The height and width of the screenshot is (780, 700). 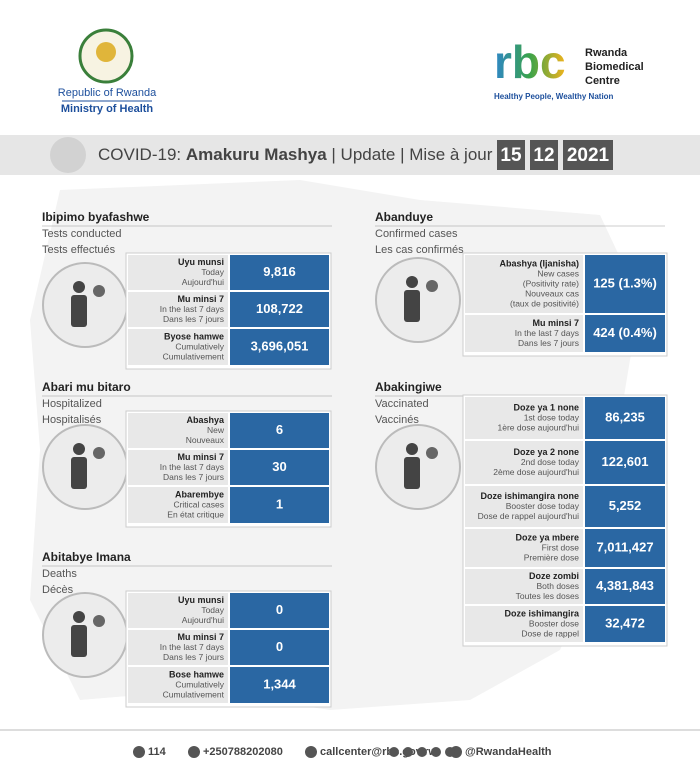 What do you see at coordinates (280, 345) in the screenshot?
I see `row-value: 3,696,051` at bounding box center [280, 345].